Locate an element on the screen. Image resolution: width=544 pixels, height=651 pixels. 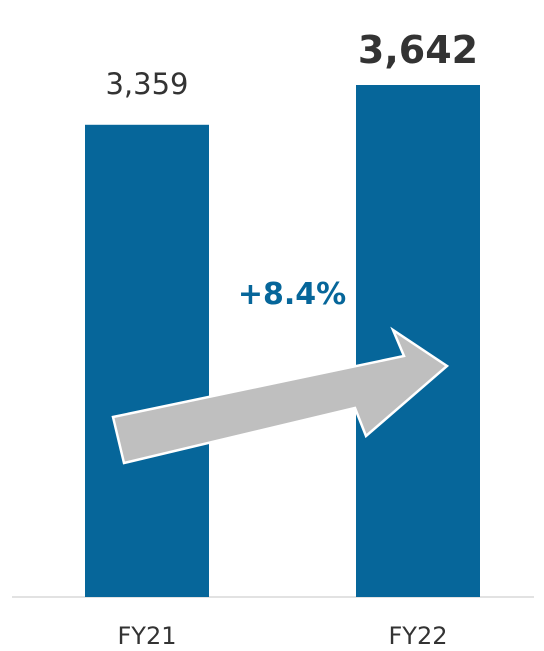
category-label-fy22: FY22 is located at coordinates (417, 636).